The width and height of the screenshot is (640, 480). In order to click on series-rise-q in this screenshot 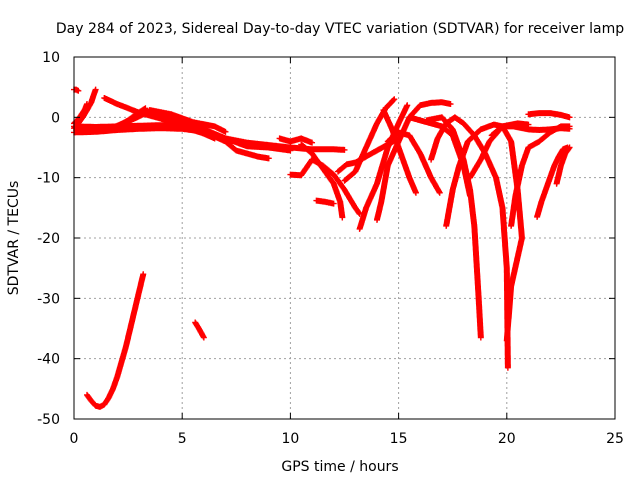, I will do `click(414, 161)`.